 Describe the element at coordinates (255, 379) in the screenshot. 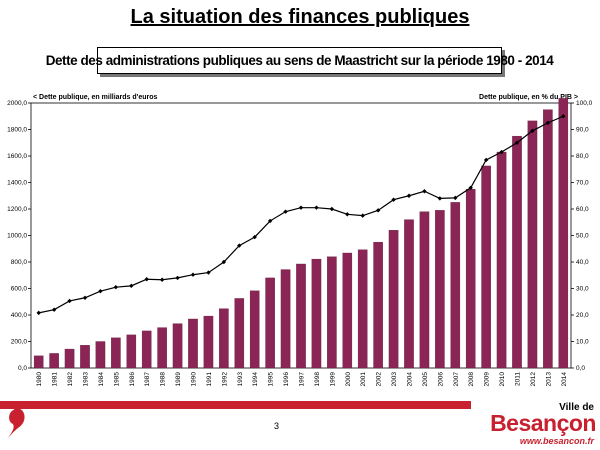

I see `x-tick-label: 1994` at that location.